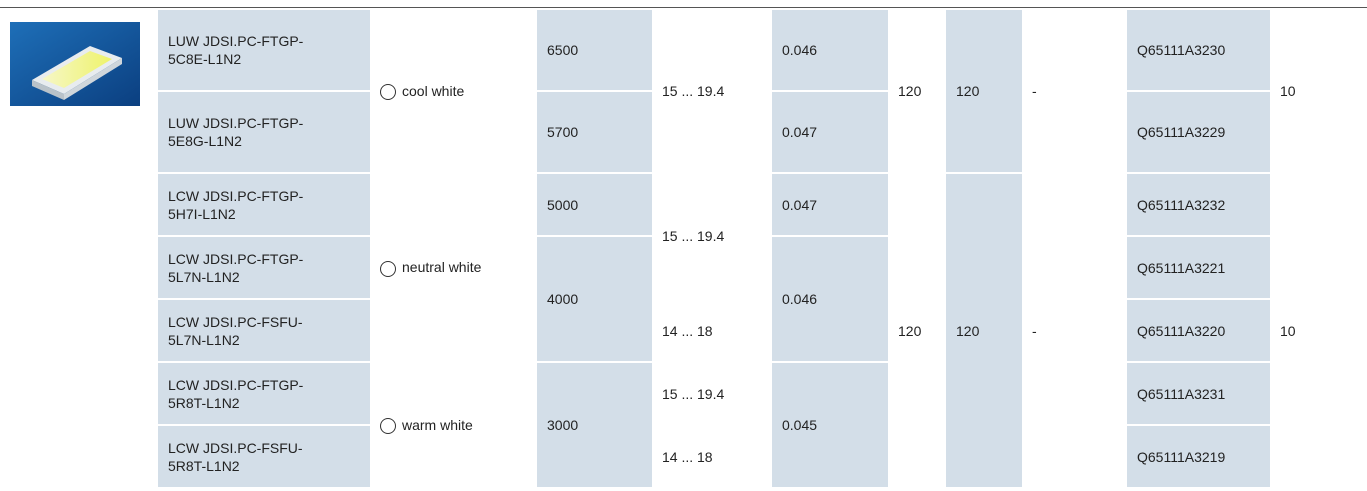 The width and height of the screenshot is (1367, 491). What do you see at coordinates (205, 59) in the screenshot?
I see `text: 5C8E-L1N2` at bounding box center [205, 59].